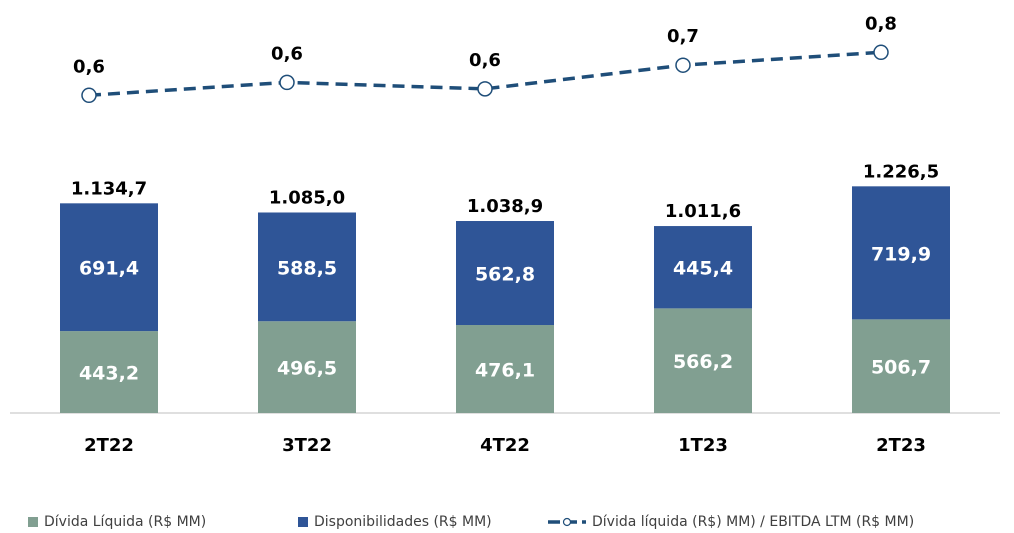 This screenshot has height=533, width=1014. Describe the element at coordinates (505, 206) in the screenshot. I see `total-label: 1.038,9` at that location.